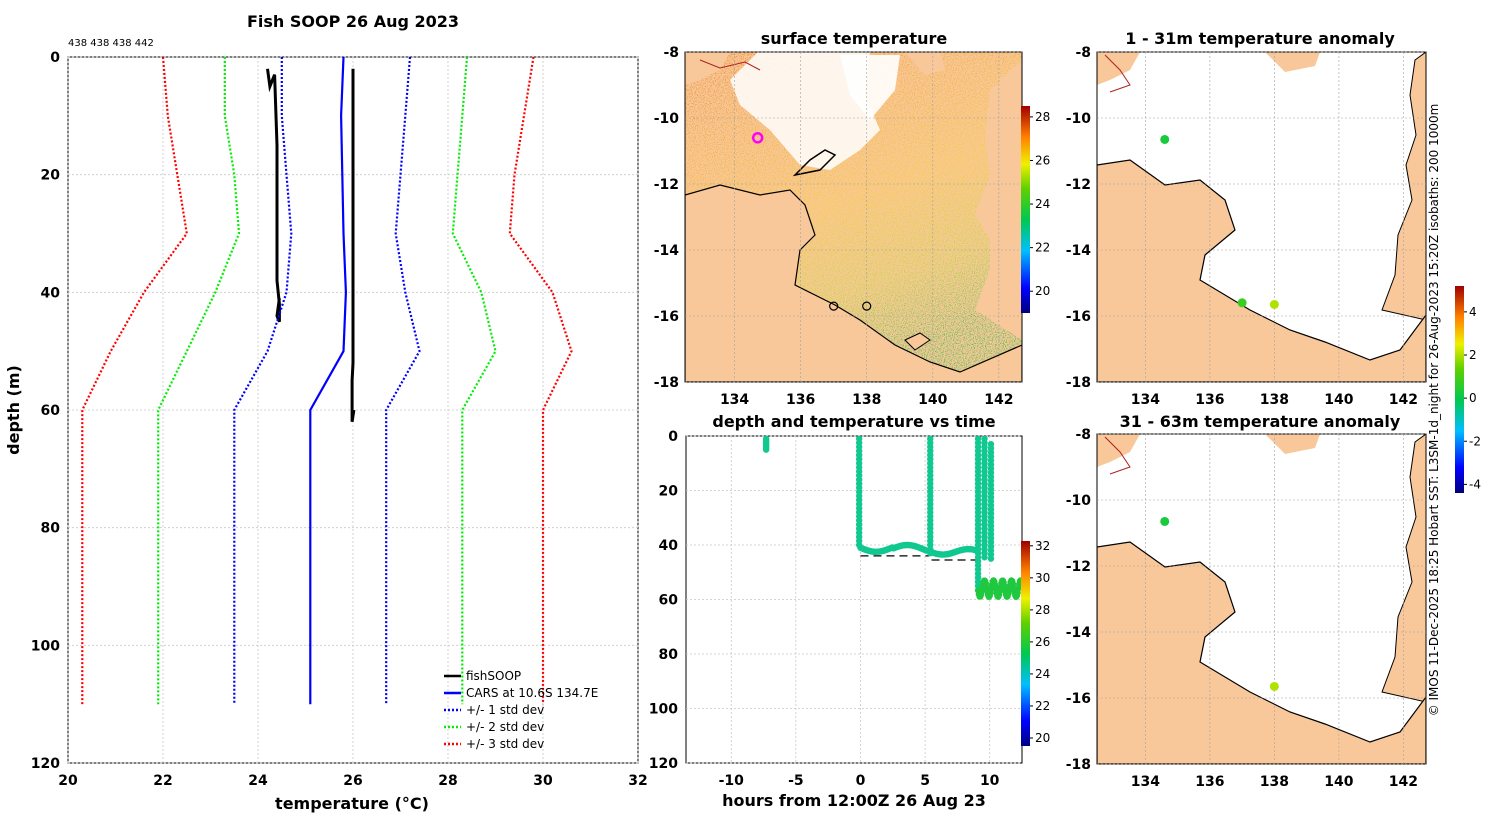 The height and width of the screenshot is (820, 1500). I want to click on time-y-ticks: 0 20 40 60 80 100 120, so click(663, 600).